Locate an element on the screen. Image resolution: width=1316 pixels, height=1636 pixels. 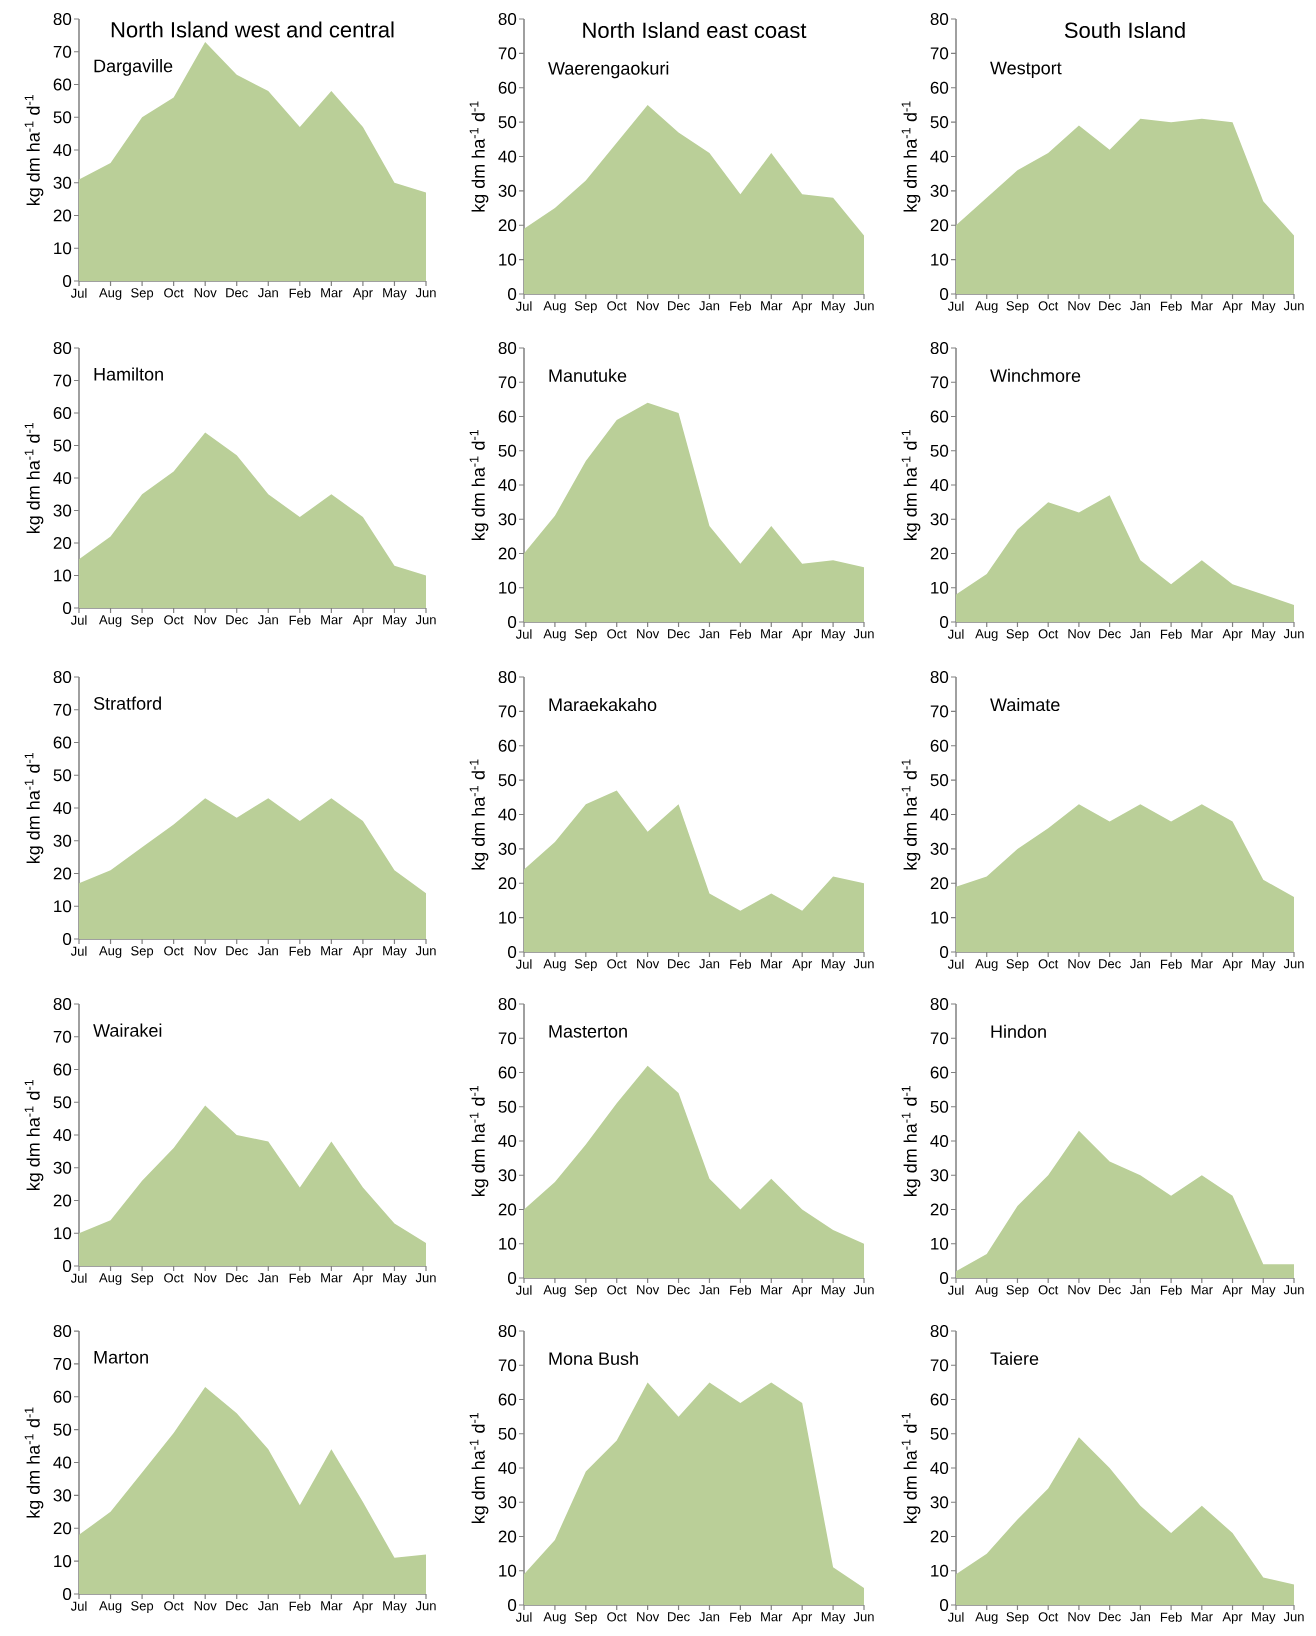
text: Taiere is located at coordinates (1014, 1358).